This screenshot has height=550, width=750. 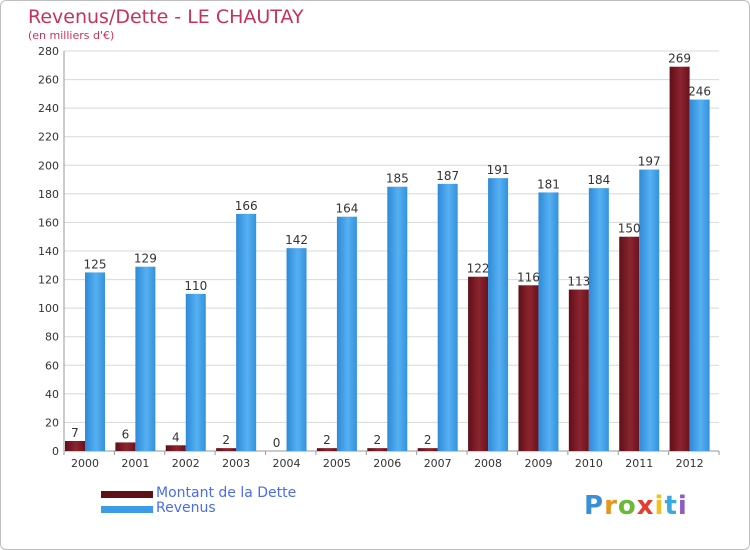 I want to click on legend-label-revenus: Revenus, so click(x=186, y=508).